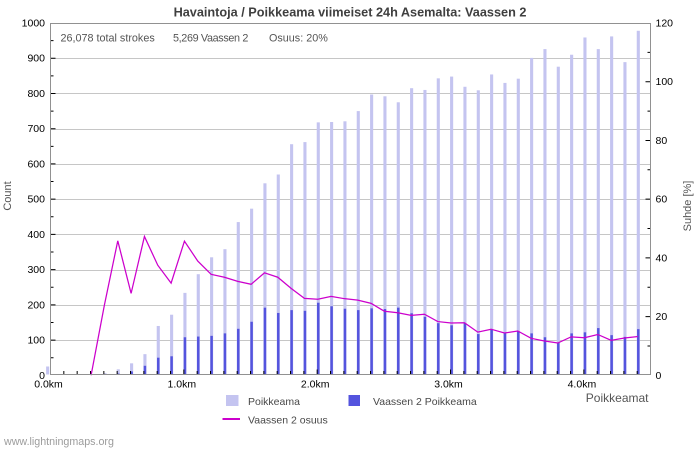  What do you see at coordinates (298, 39) in the screenshot?
I see `svg-text: Osuus: 20%` at bounding box center [298, 39].